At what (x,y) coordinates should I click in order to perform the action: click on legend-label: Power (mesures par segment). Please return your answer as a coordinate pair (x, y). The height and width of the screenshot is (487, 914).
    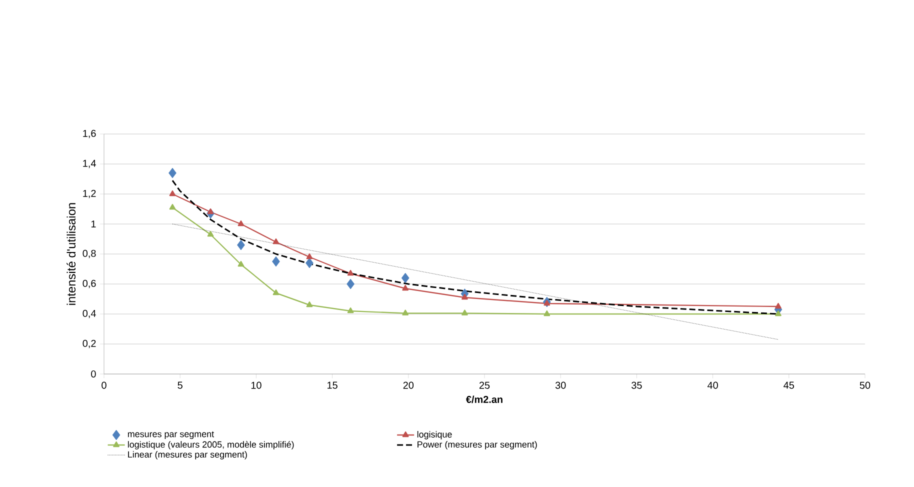
    Looking at the image, I should click on (477, 445).